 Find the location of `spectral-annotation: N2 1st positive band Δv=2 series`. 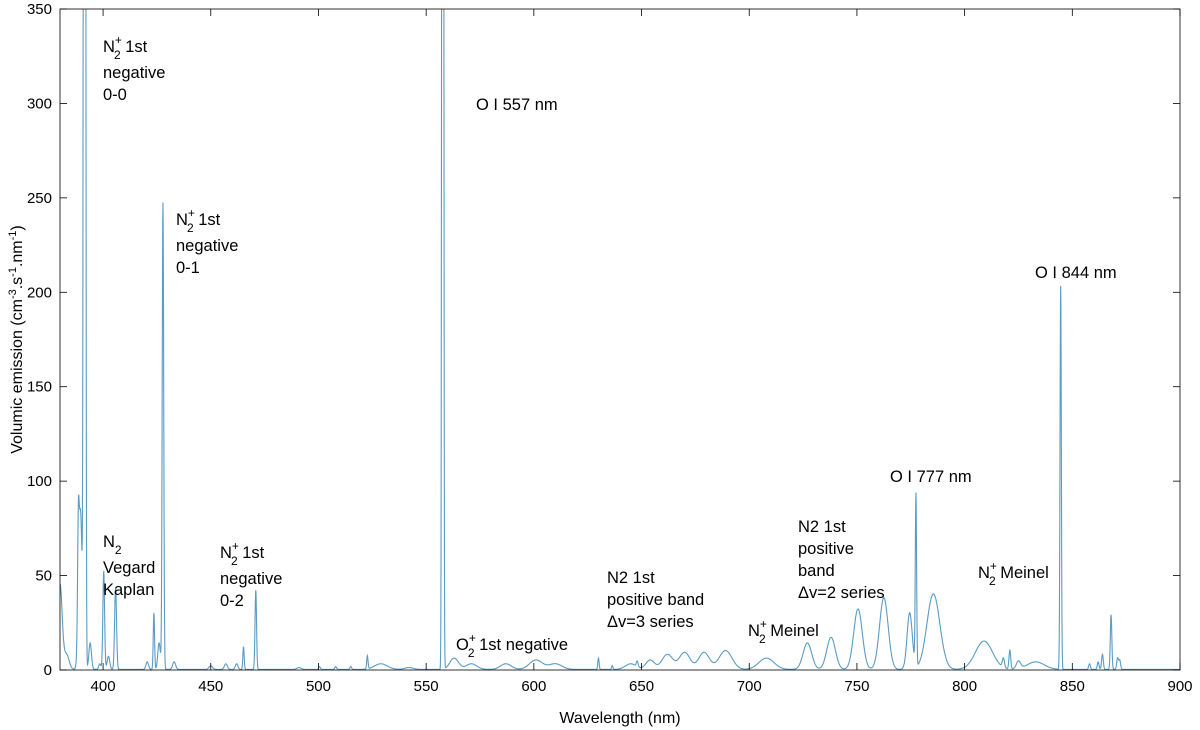

spectral-annotation: N2 1st positive band Δv=2 series is located at coordinates (841, 560).